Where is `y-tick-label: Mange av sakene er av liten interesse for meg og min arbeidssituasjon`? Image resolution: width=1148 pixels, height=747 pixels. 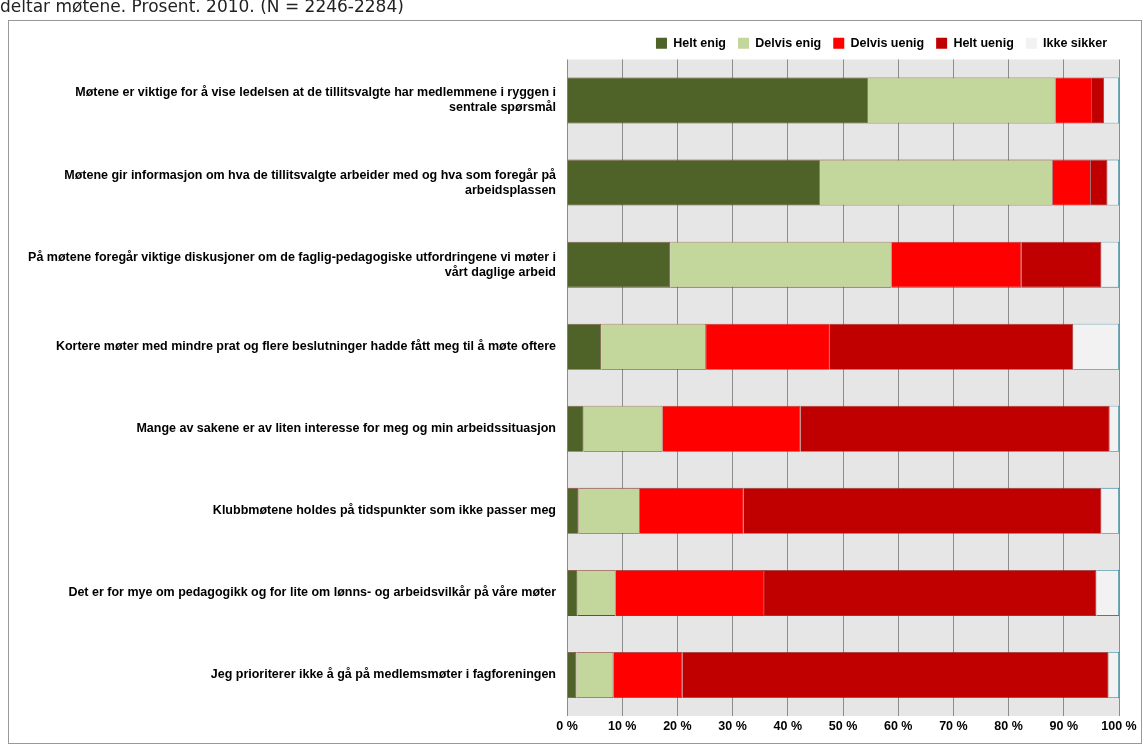 y-tick-label: Mange av sakene er av liten interesse for meg og min arbeidssituasjon is located at coordinates (346, 428).